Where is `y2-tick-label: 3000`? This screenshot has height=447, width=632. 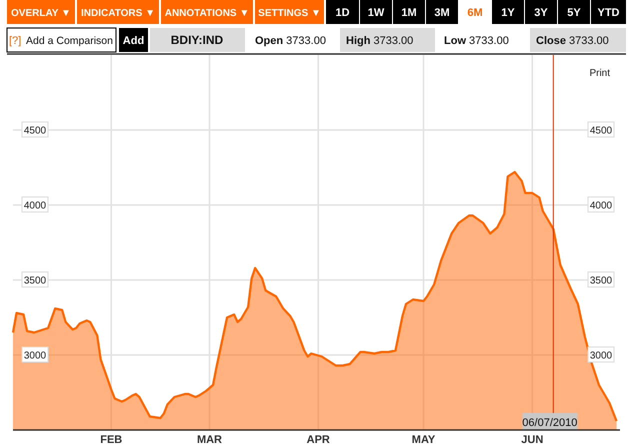
y2-tick-label: 3000 is located at coordinates (601, 356).